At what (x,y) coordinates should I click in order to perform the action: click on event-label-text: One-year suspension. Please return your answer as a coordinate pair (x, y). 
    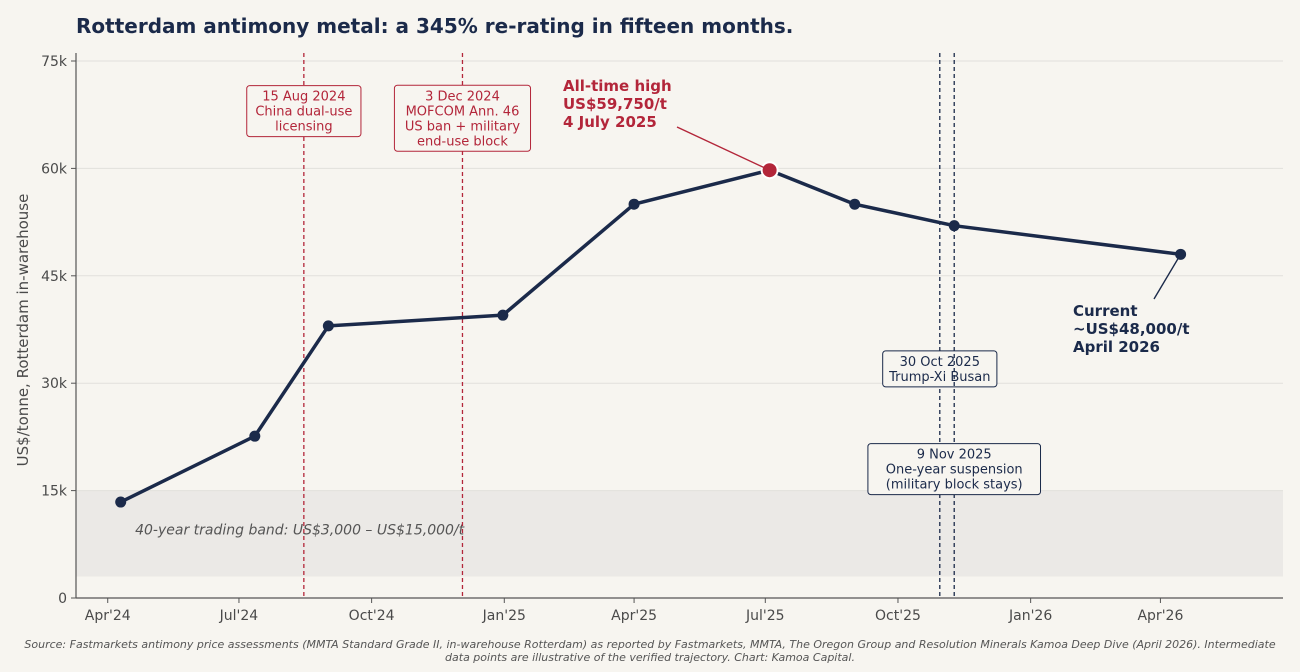
    Looking at the image, I should click on (954, 470).